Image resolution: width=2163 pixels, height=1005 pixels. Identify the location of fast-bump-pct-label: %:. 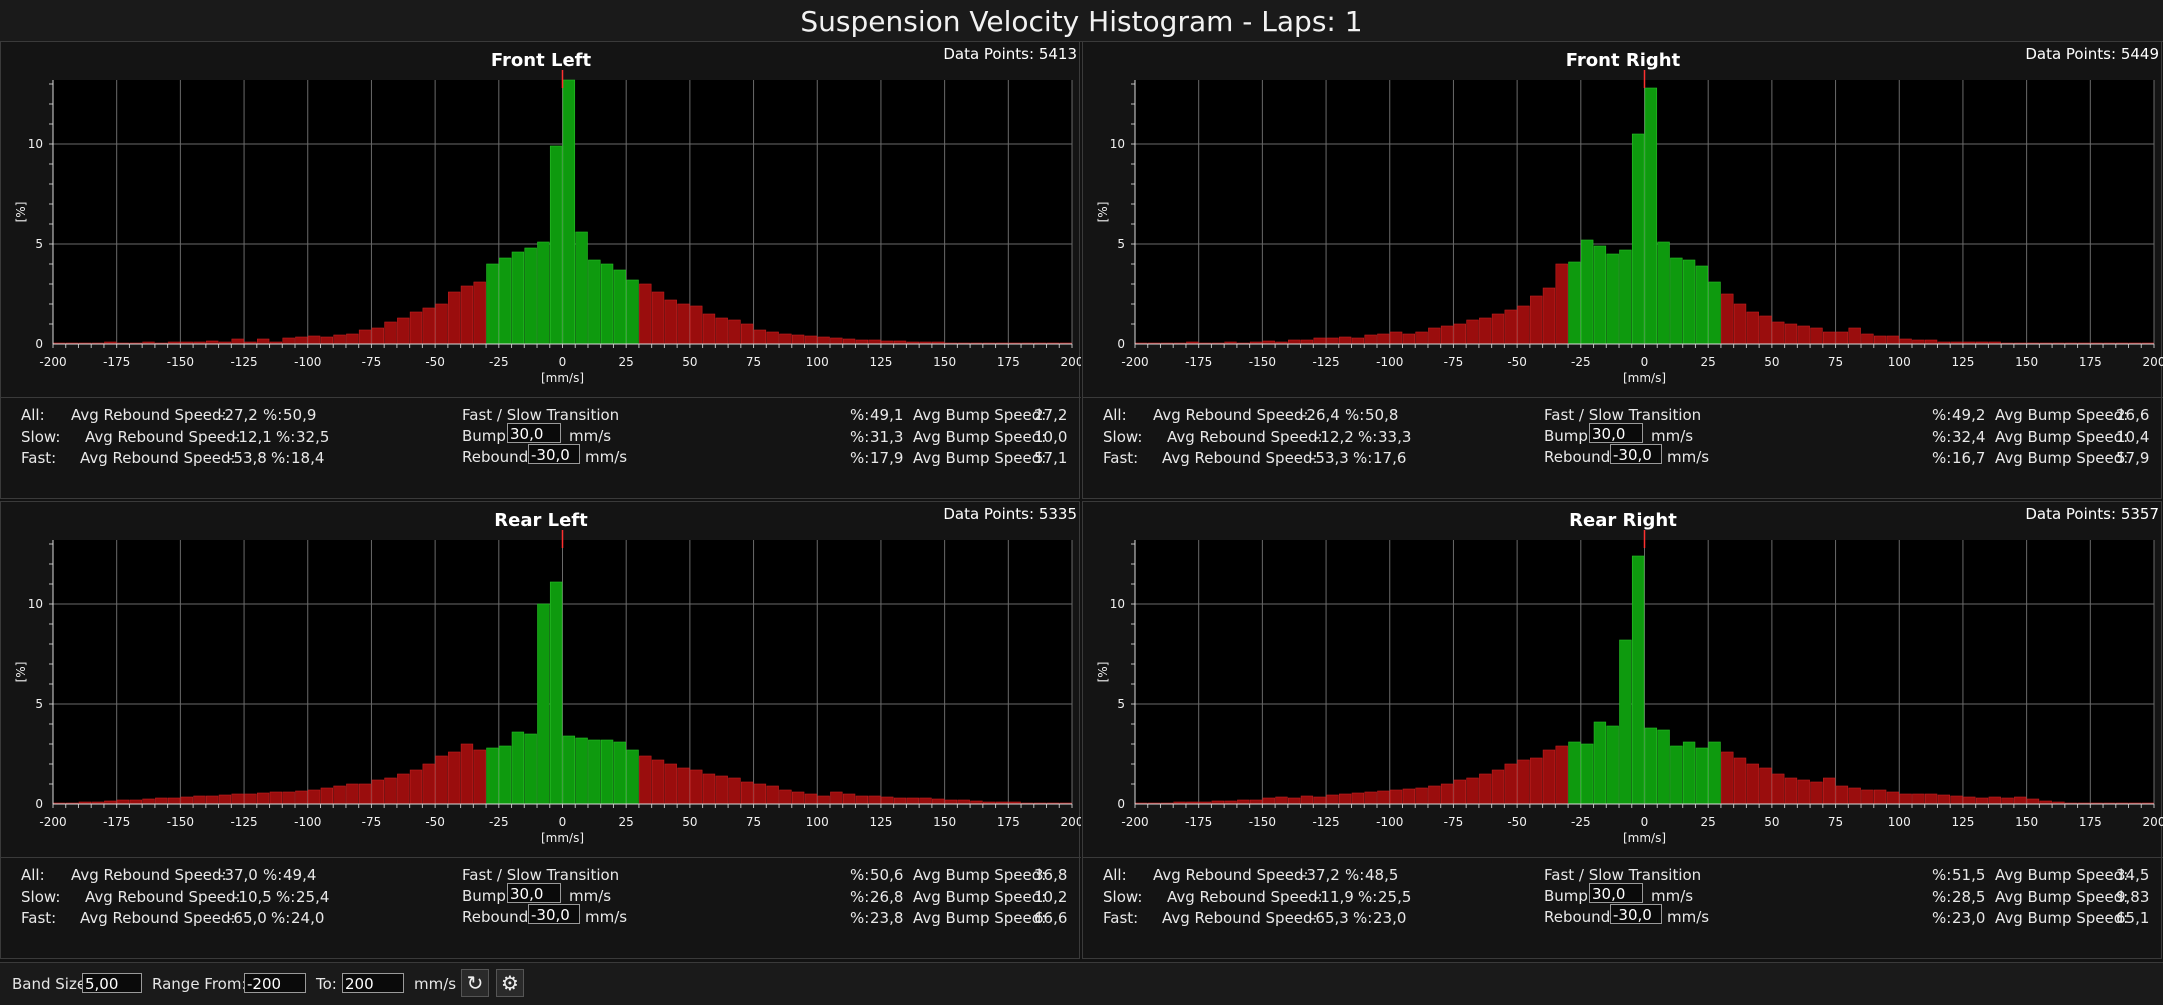
(1942, 918).